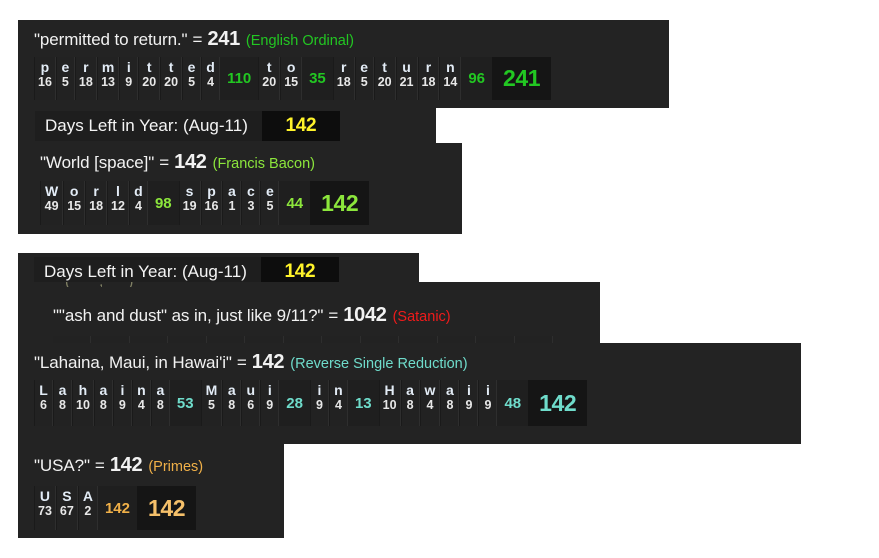 The image size is (879, 558). What do you see at coordinates (317, 78) in the screenshot?
I see `word-subtotal: 35` at bounding box center [317, 78].